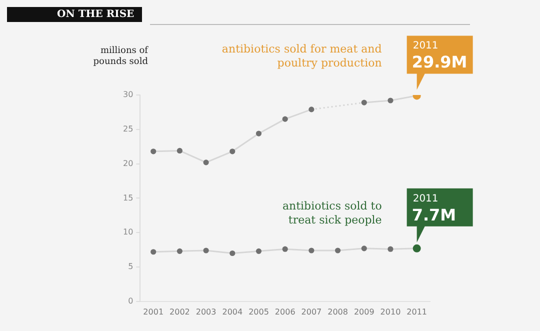 Image resolution: width=540 pixels, height=331 pixels. I want to click on x-tick-label: 2008, so click(338, 311).